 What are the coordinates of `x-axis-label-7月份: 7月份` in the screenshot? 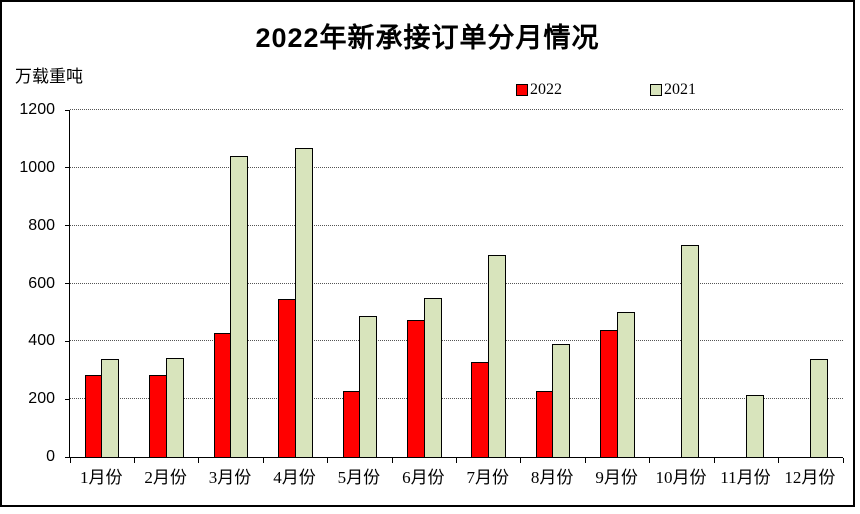 It's located at (487, 477).